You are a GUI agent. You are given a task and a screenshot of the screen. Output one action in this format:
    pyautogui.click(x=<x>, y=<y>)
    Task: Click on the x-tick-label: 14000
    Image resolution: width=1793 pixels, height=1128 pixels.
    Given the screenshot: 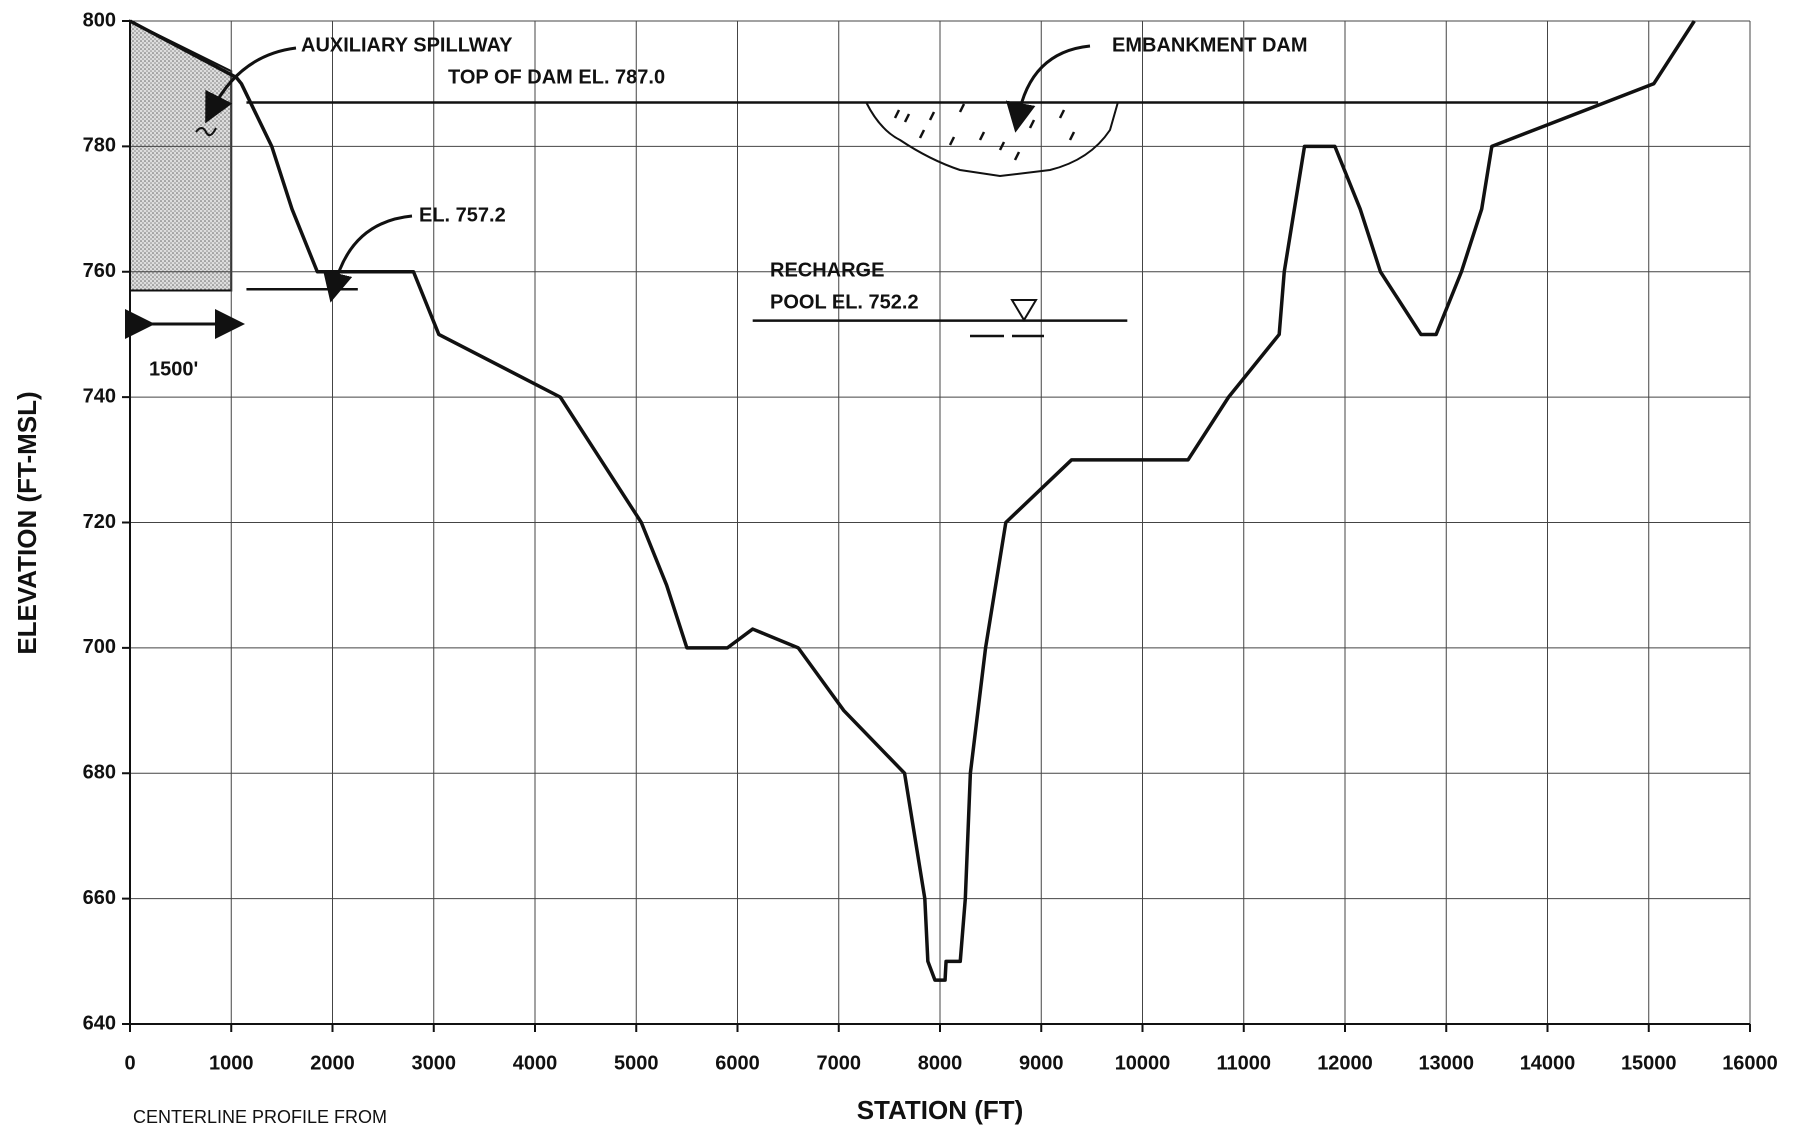 What is the action you would take?
    pyautogui.click(x=1548, y=1063)
    